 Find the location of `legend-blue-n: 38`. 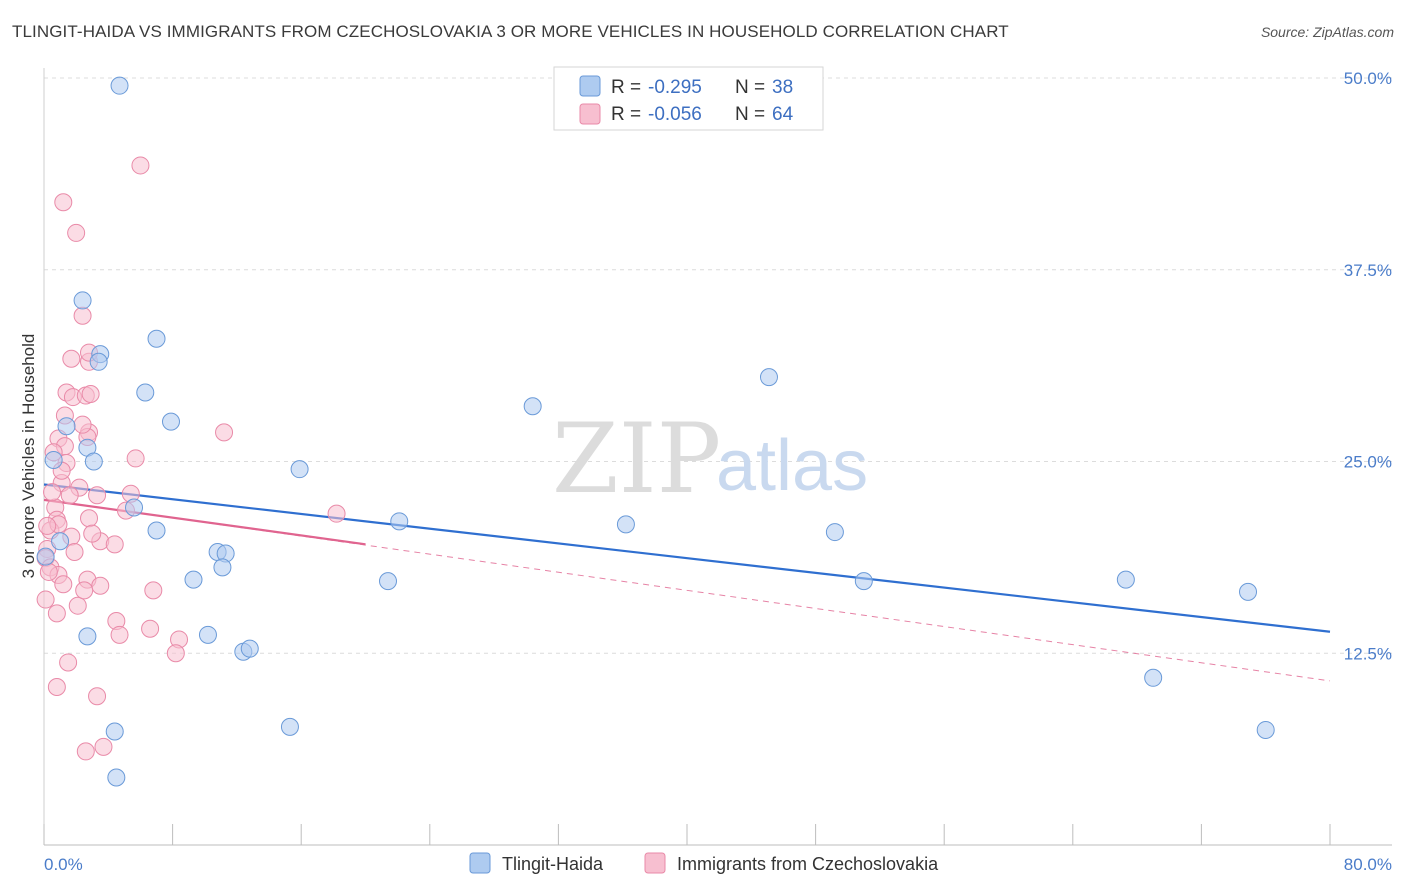

legend-blue-n: 38 is located at coordinates (782, 87).